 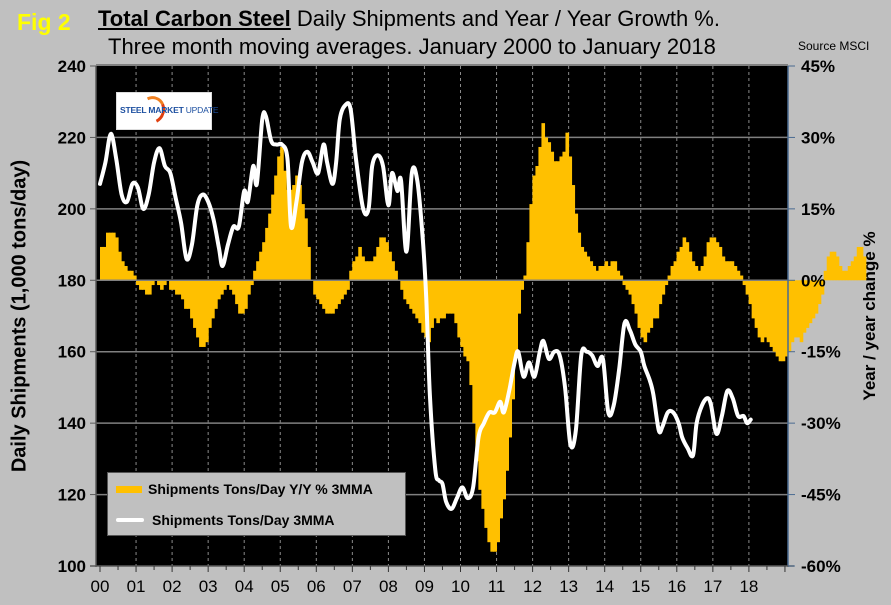 I want to click on logo-text: STEEL MARKET UPDATE, so click(x=169, y=110).